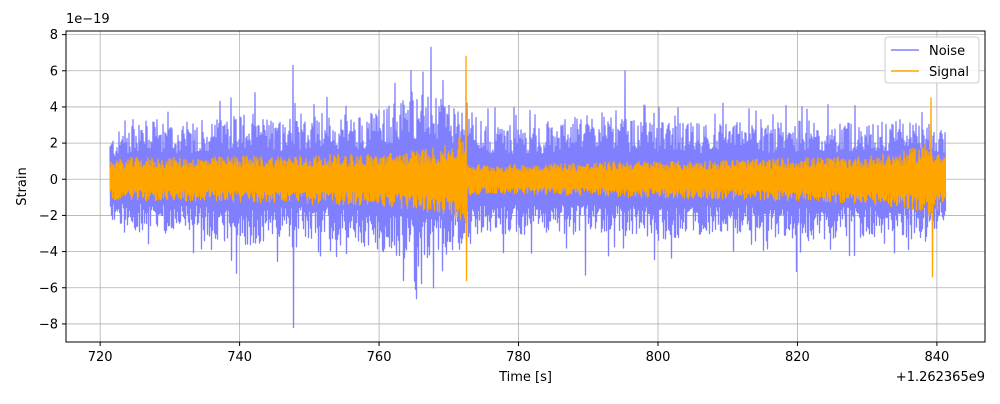 Image resolution: width=1000 pixels, height=404 pixels. I want to click on y-axis-ticks: −8 −6 −4 −2 0 2 4 6 8, so click(52, 180).